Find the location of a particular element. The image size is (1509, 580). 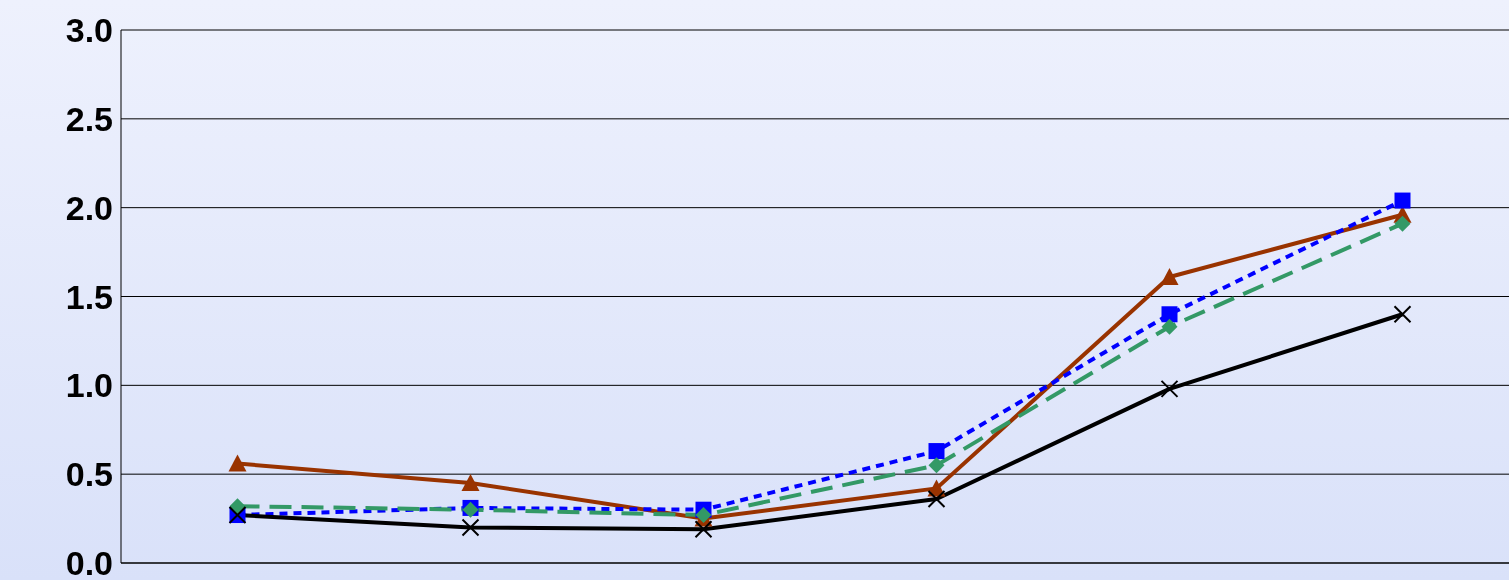

y-tick-label: 0.5 is located at coordinates (89, 474).